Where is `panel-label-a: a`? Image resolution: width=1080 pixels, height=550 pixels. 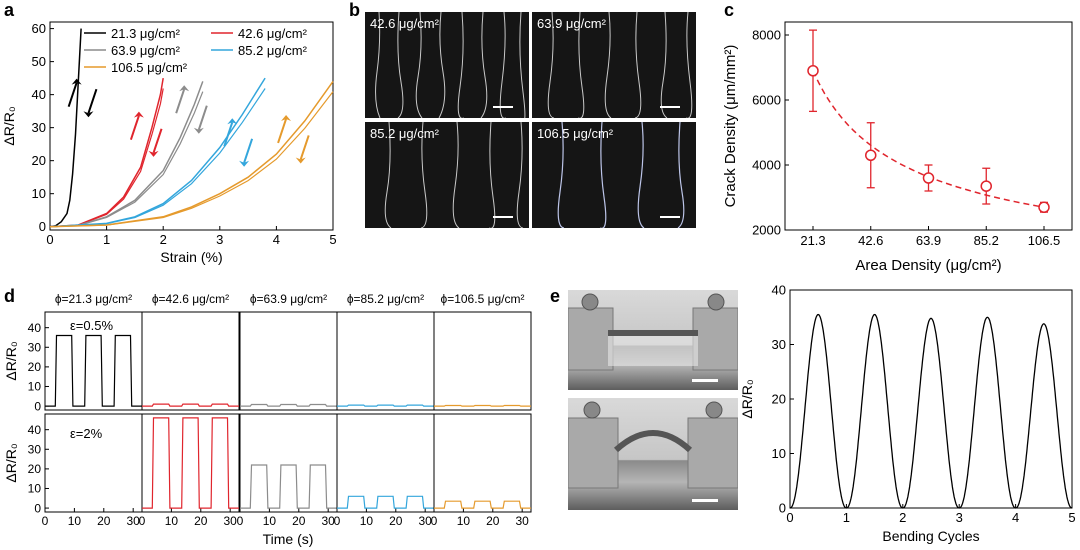 panel-label-a: a is located at coordinates (9, 10).